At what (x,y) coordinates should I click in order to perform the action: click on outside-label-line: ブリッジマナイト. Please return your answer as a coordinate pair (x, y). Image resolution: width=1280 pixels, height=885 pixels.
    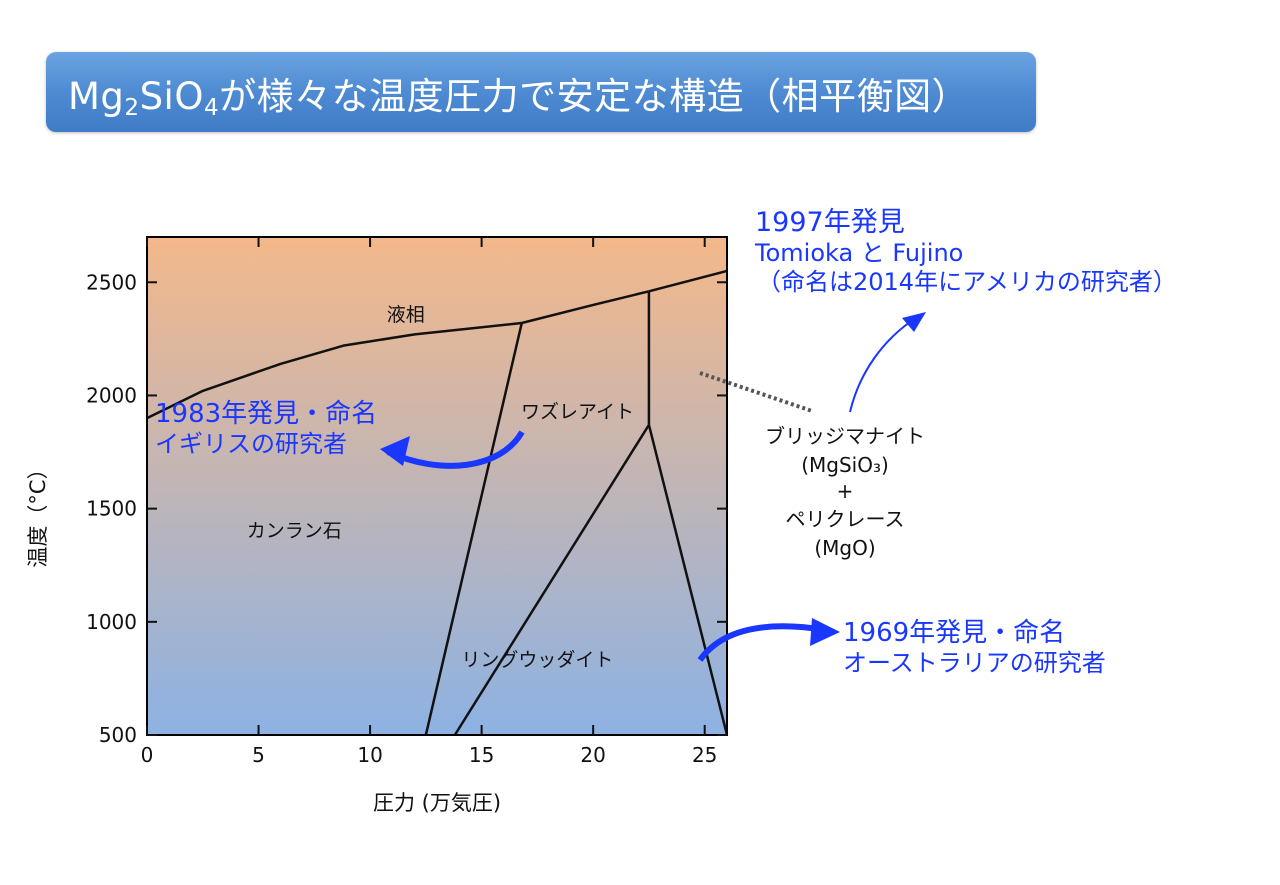
    Looking at the image, I should click on (845, 436).